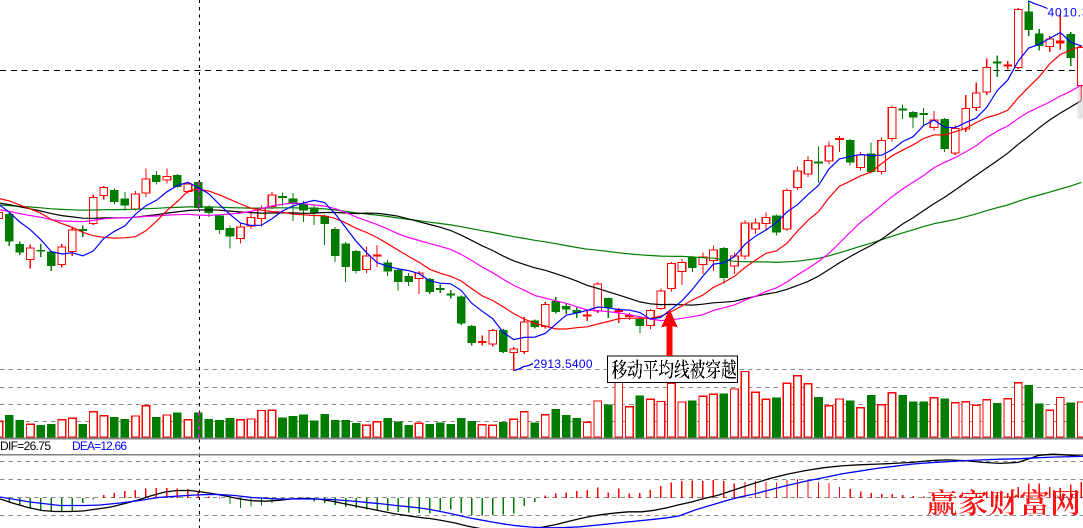  I want to click on svg-text: 2913.5400, so click(563, 364).